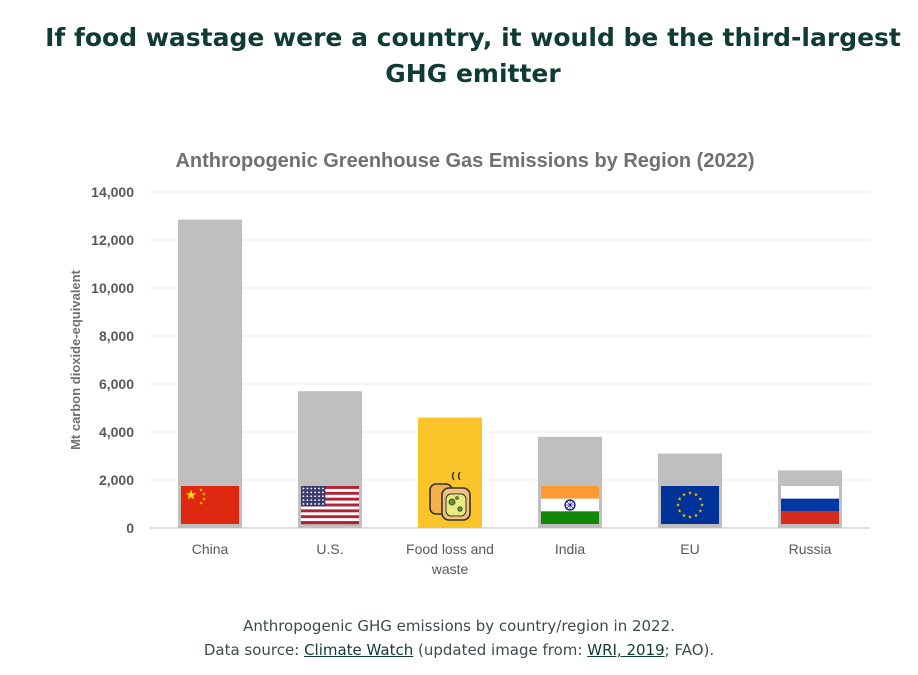 Image resolution: width=918 pixels, height=675 pixels. Describe the element at coordinates (690, 505) in the screenshot. I see `eu-flag-icon` at that location.